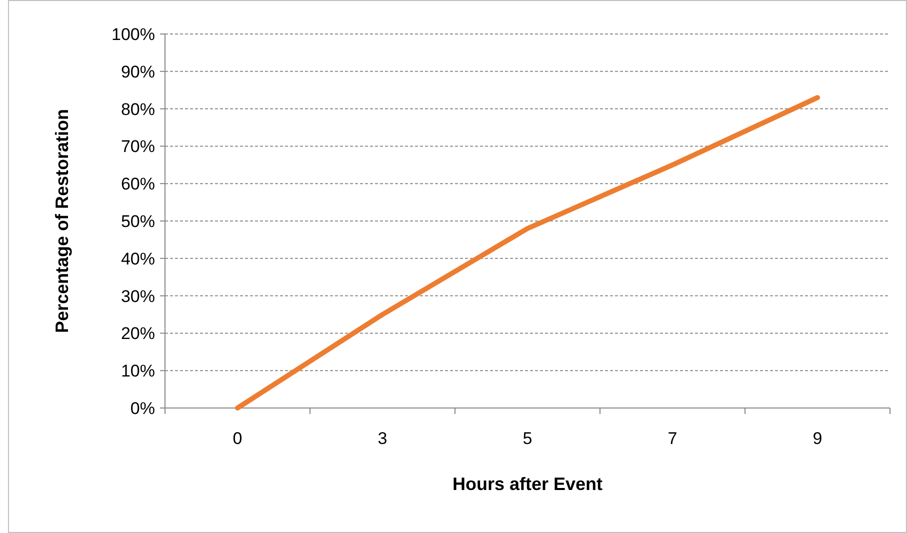 The height and width of the screenshot is (533, 907). I want to click on x-tick-label: 3, so click(383, 438).